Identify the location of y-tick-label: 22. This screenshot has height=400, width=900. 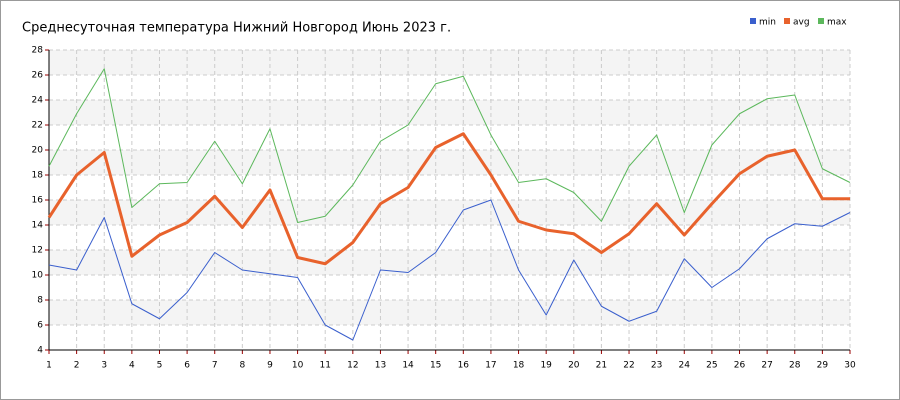
(37, 126).